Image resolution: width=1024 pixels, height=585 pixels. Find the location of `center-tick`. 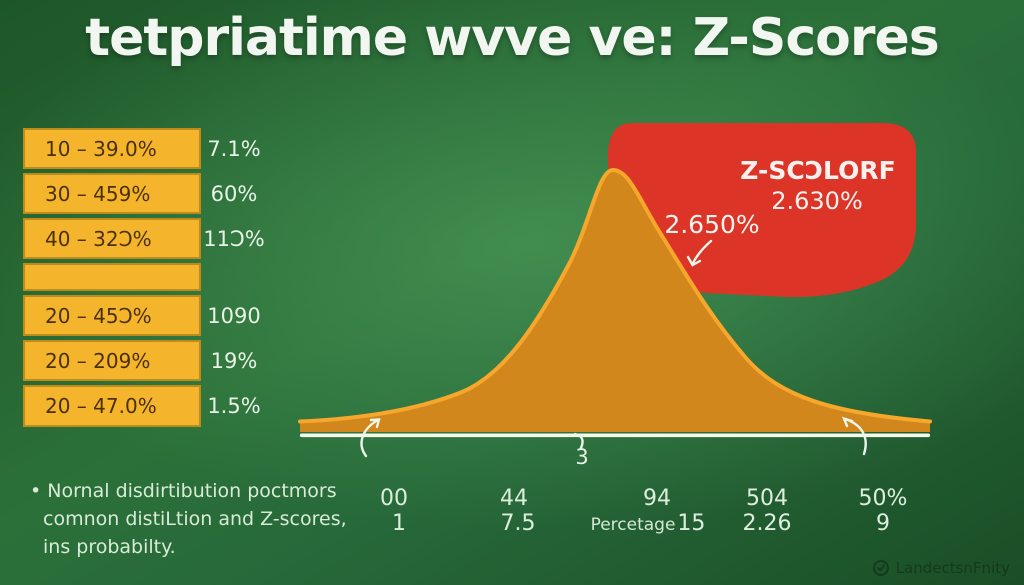

center-tick is located at coordinates (578, 441).